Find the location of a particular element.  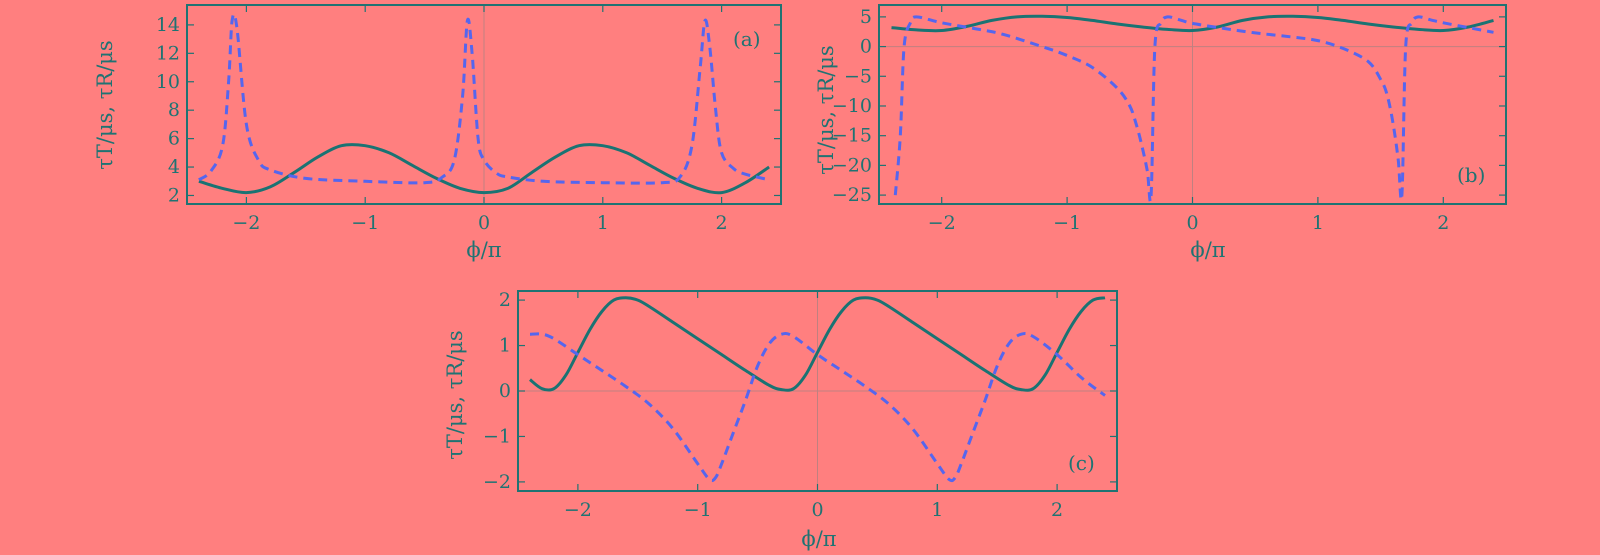

panel-a-x-tick-label: −1 is located at coordinates (365, 223).